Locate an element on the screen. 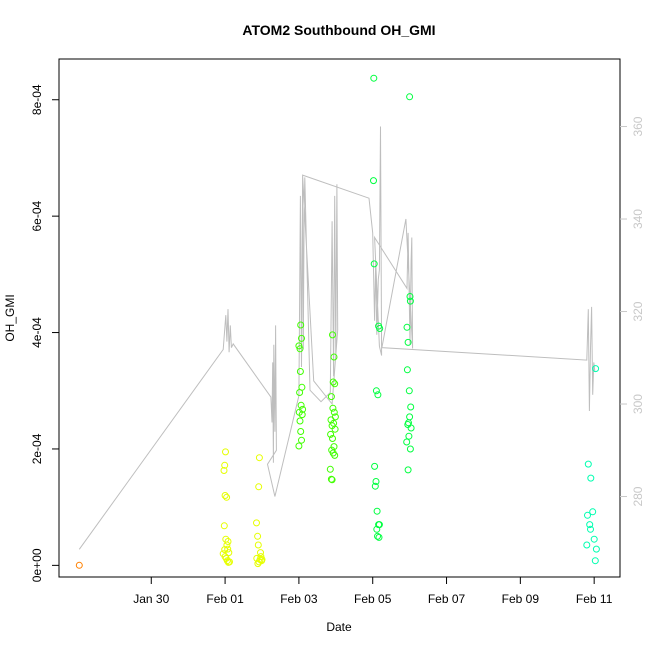 Image resolution: width=650 pixels, height=650 pixels. y-tick-label: 2e-04 is located at coordinates (37, 448).